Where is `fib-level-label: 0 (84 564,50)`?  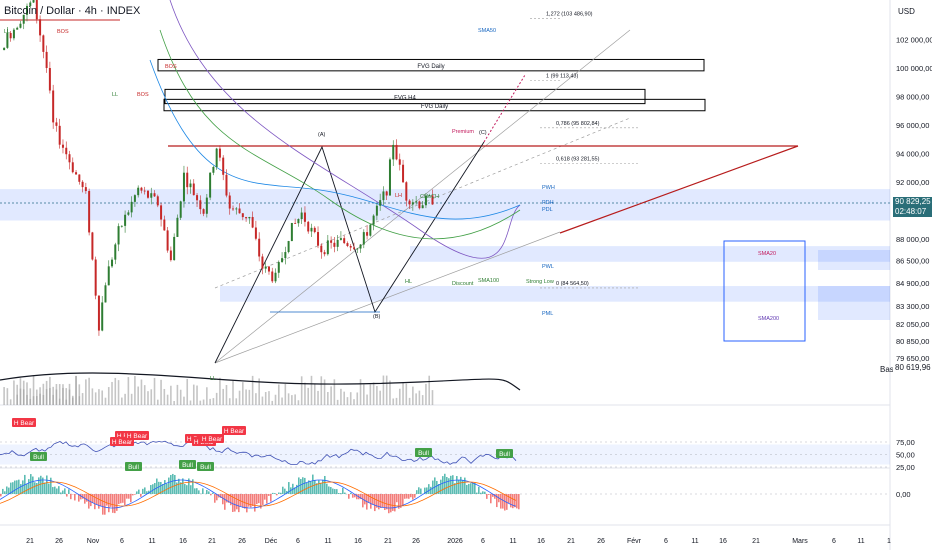 fib-level-label: 0 (84 564,50) is located at coordinates (572, 284).